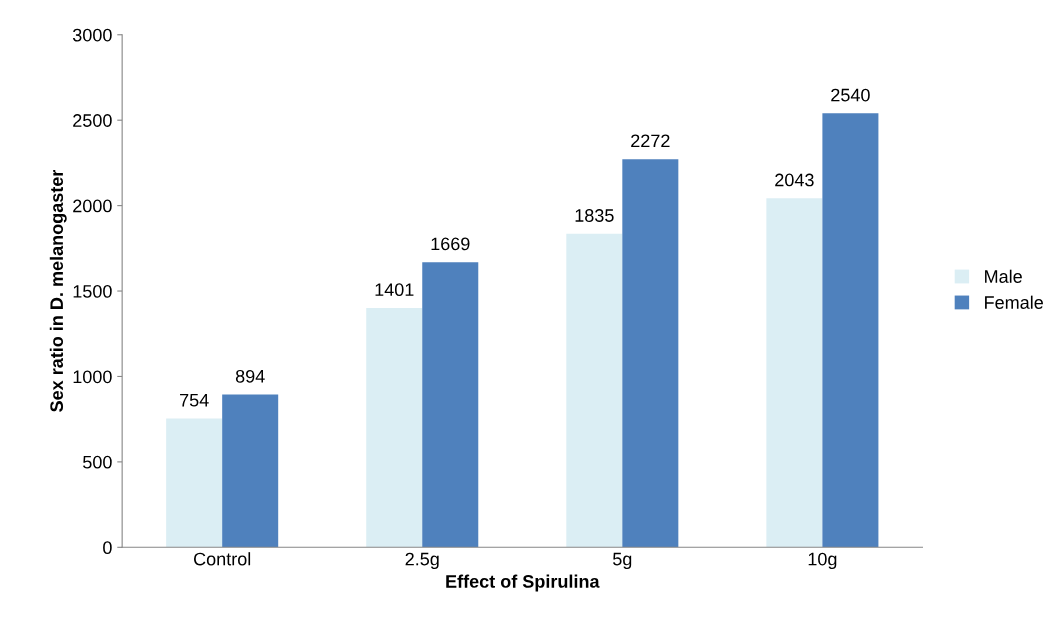 The width and height of the screenshot is (1053, 632). What do you see at coordinates (523, 583) in the screenshot?
I see `x-axis-title: Effect of Spirulina` at bounding box center [523, 583].